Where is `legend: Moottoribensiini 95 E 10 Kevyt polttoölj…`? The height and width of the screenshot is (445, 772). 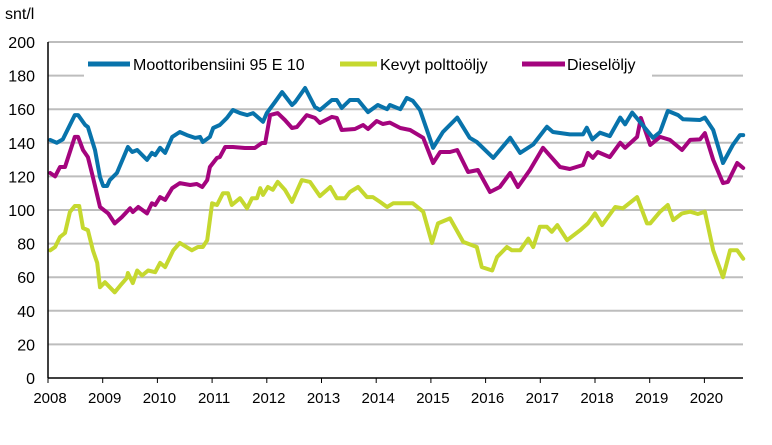 legend: Moottoribensiini 95 E 10 Kevyt polttoölj… is located at coordinates (368, 64).